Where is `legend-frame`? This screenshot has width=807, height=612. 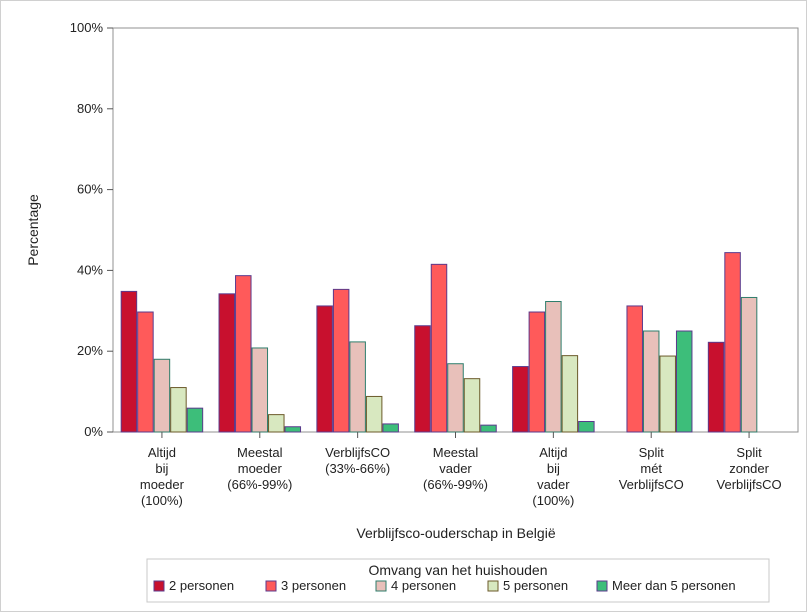
legend-frame is located at coordinates (458, 580).